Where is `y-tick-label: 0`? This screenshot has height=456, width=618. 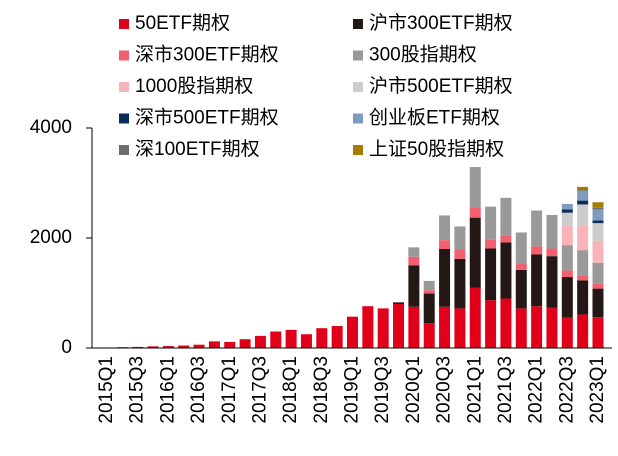
y-tick-label: 0 is located at coordinates (66, 347).